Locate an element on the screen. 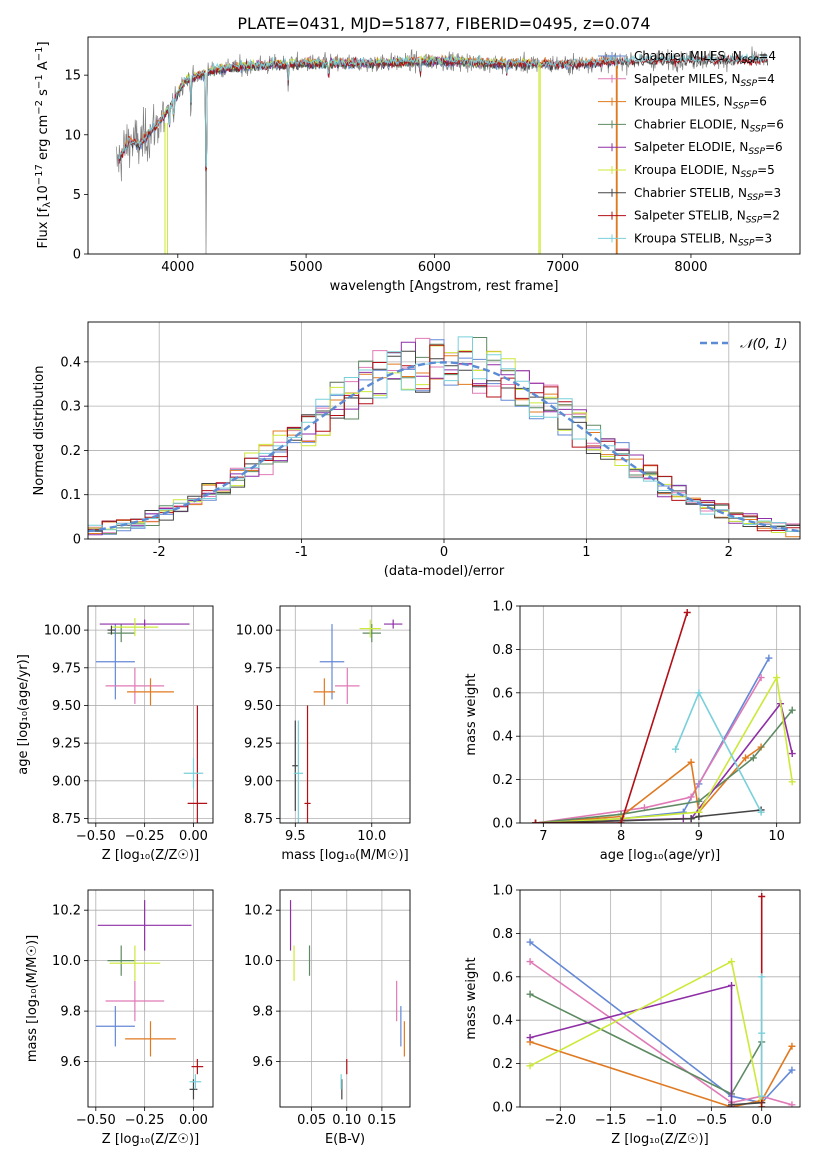 The height and width of the screenshot is (1170, 819). x-tick-label: 4000 is located at coordinates (177, 267).